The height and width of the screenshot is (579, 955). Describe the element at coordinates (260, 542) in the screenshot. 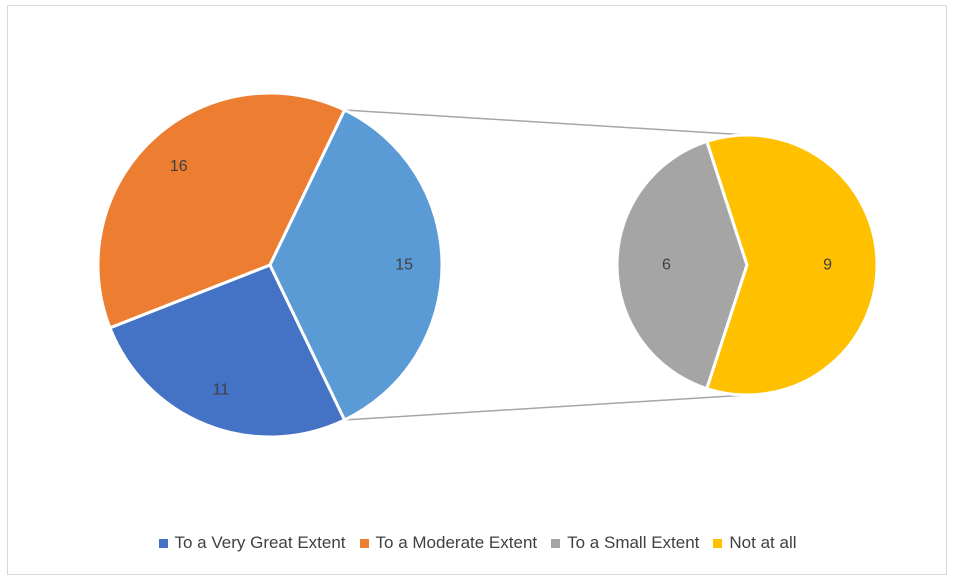

I see `legend-label: To a Very Great Extent` at that location.